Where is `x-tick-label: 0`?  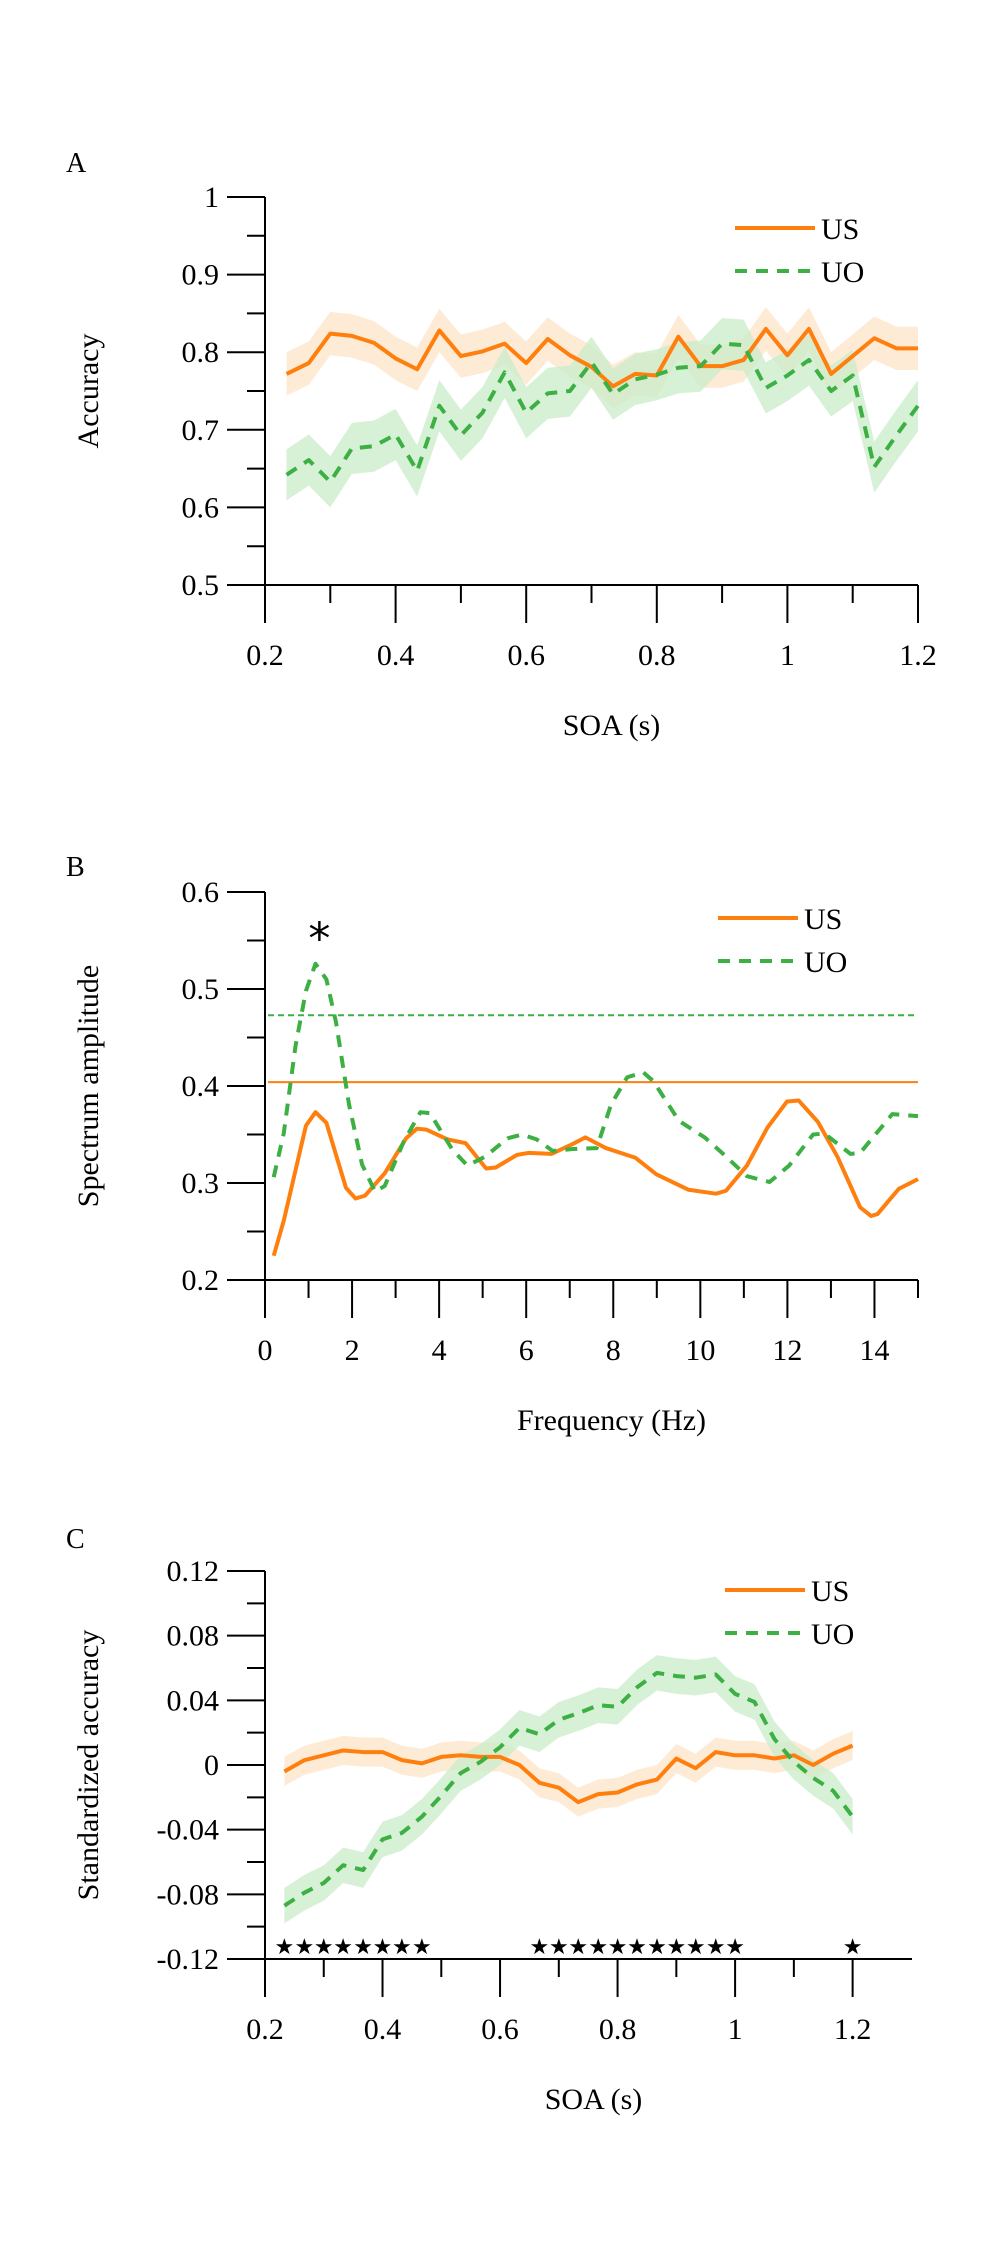
x-tick-label: 0 is located at coordinates (265, 1350).